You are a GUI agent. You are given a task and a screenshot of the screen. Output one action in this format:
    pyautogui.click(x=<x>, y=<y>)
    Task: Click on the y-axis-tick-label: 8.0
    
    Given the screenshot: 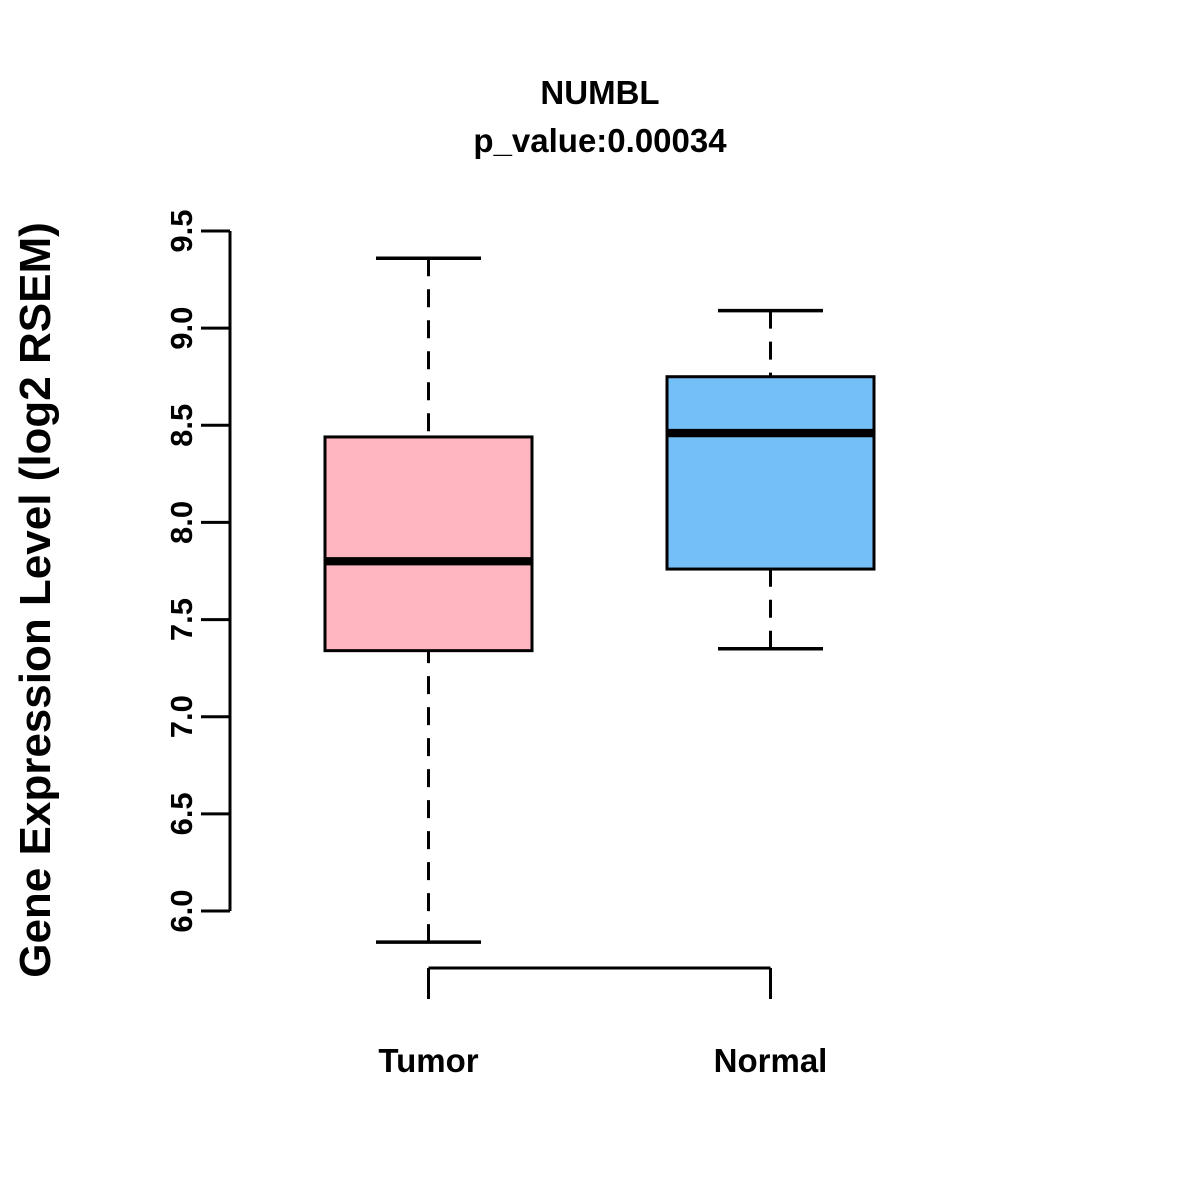 What is the action you would take?
    pyautogui.click(x=181, y=522)
    